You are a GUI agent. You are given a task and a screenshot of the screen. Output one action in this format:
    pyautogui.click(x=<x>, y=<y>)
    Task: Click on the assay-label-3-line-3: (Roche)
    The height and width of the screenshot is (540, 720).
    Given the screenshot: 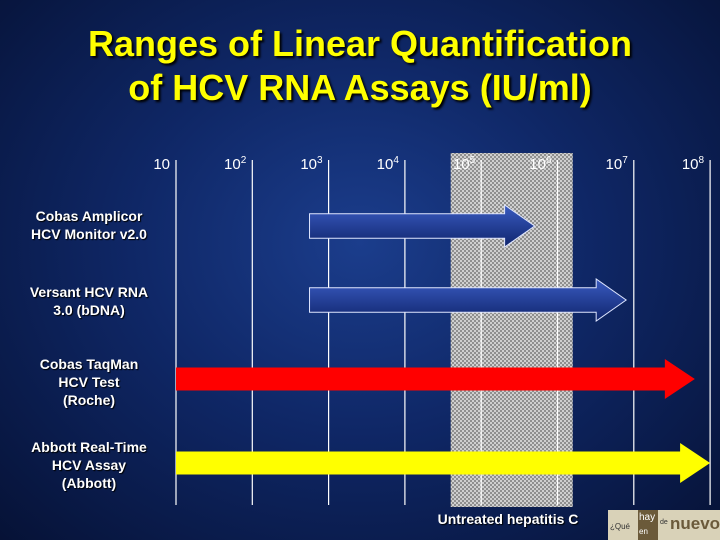 What is the action you would take?
    pyautogui.click(x=89, y=400)
    